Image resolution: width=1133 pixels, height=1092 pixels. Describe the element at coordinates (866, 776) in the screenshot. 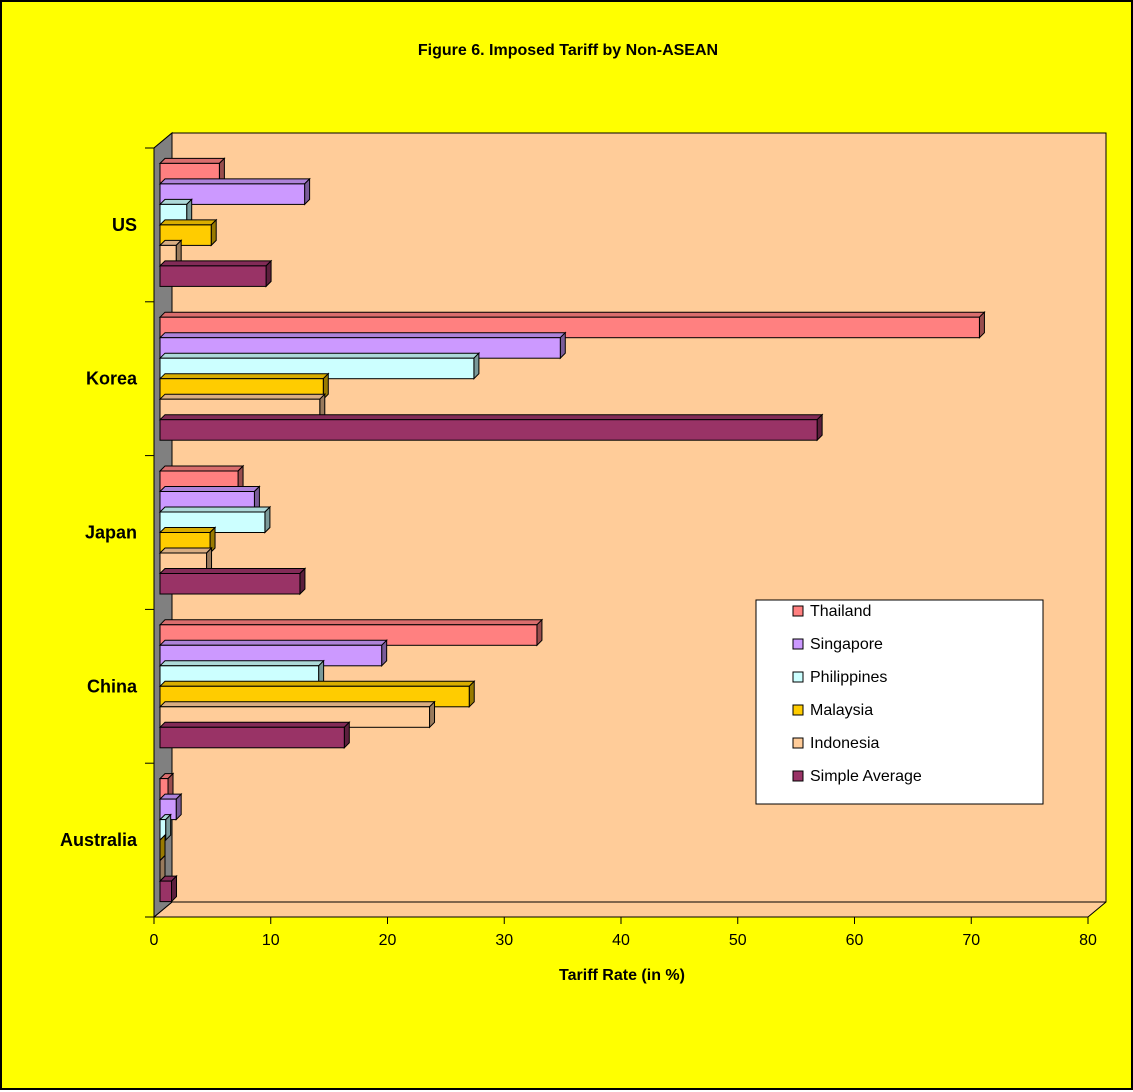

I see `legend-label: Simple Average` at that location.